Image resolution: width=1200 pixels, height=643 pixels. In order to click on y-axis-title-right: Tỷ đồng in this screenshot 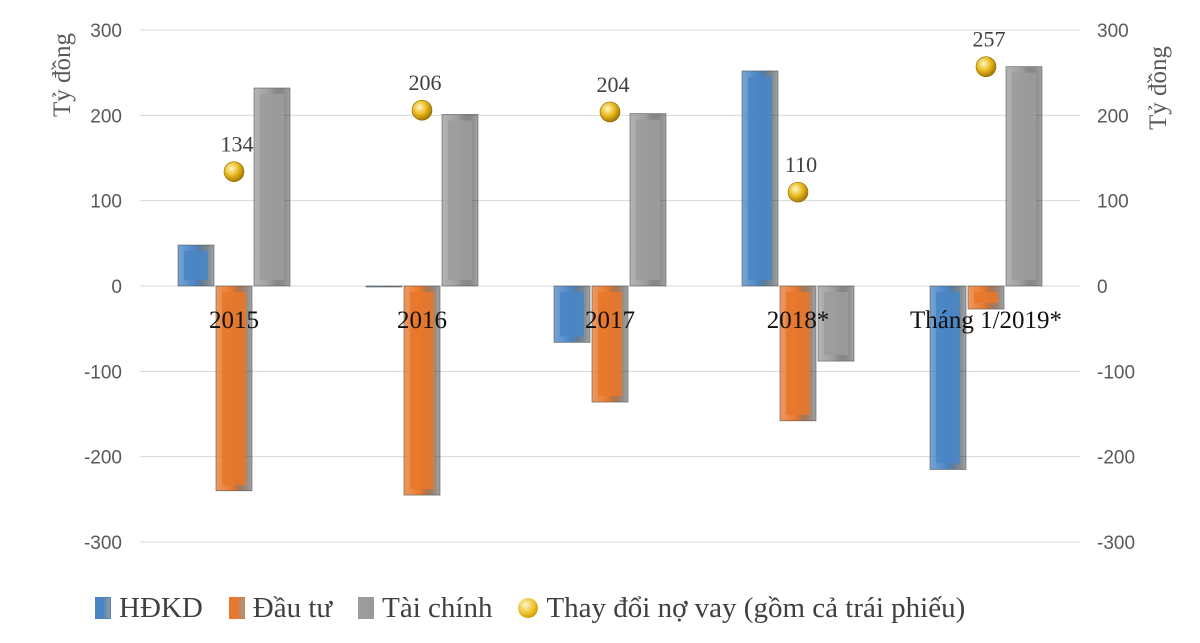, I will do `click(1158, 87)`.